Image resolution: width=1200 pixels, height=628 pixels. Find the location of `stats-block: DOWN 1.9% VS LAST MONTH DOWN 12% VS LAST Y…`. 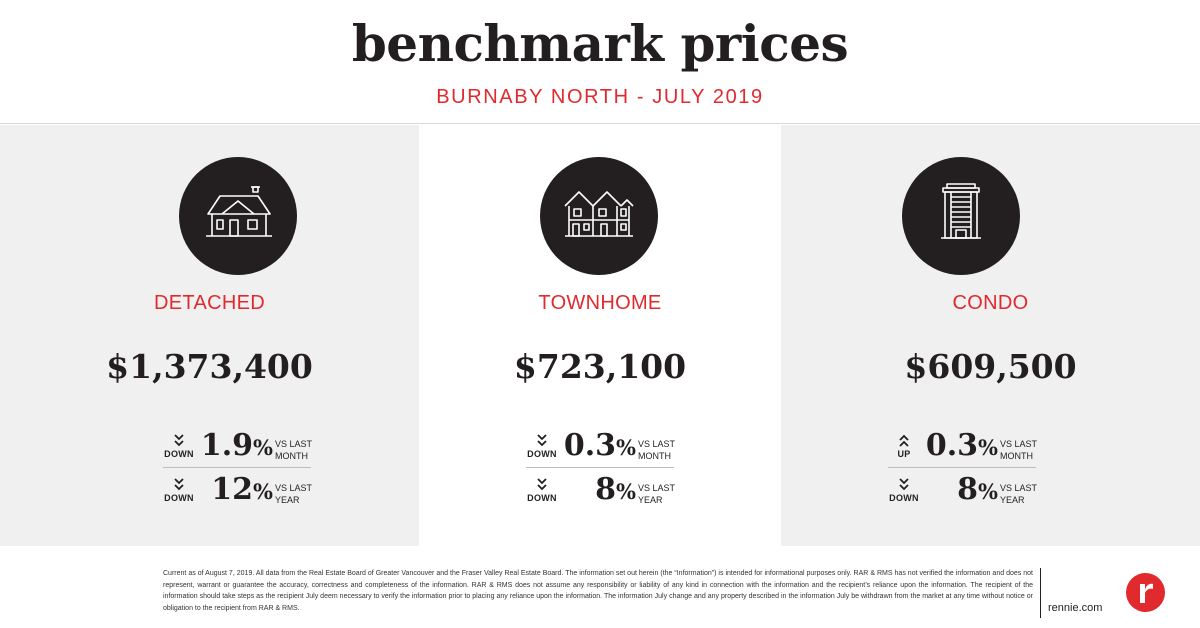

stats-block: DOWN 1.9% VS LAST MONTH DOWN 12% VS LAST Y… is located at coordinates (237, 471).